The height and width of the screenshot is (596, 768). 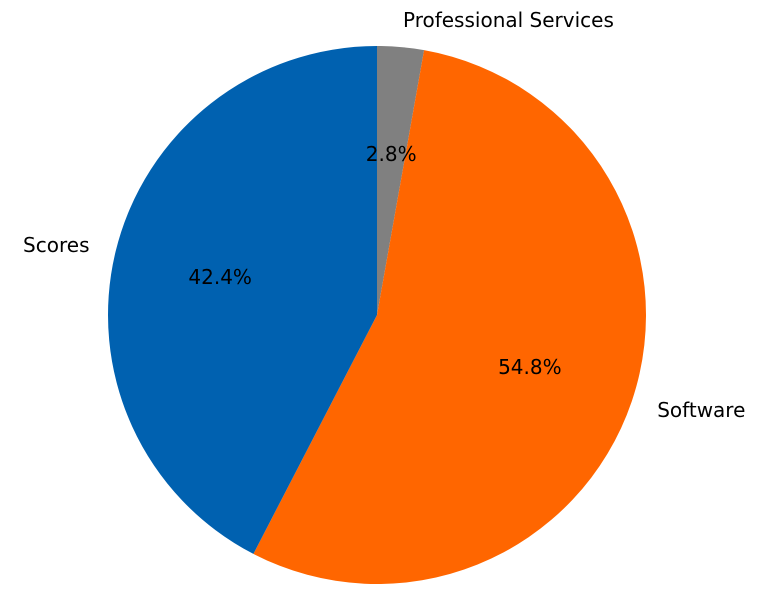 I want to click on category-label-scores: Scores, so click(x=56, y=245).